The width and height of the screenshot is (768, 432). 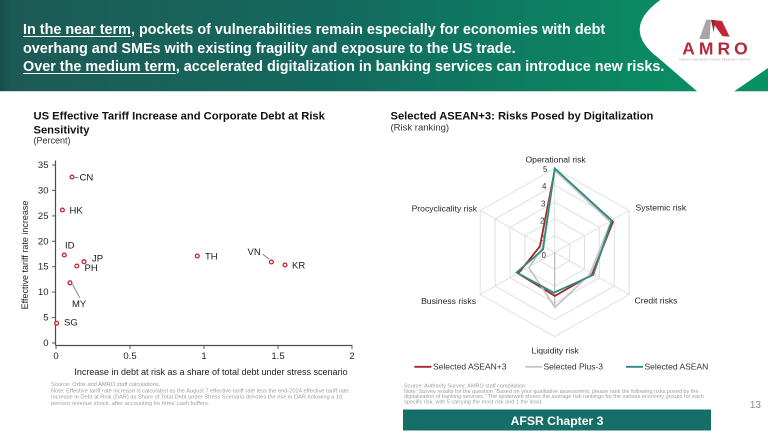 What do you see at coordinates (714, 60) in the screenshot?
I see `svg-text:ASEAN+3 MACROECONOMIC RESEARCH: ASEAN+3 MACROECONOMIC RESEARCH OFFICE` at bounding box center [714, 60].